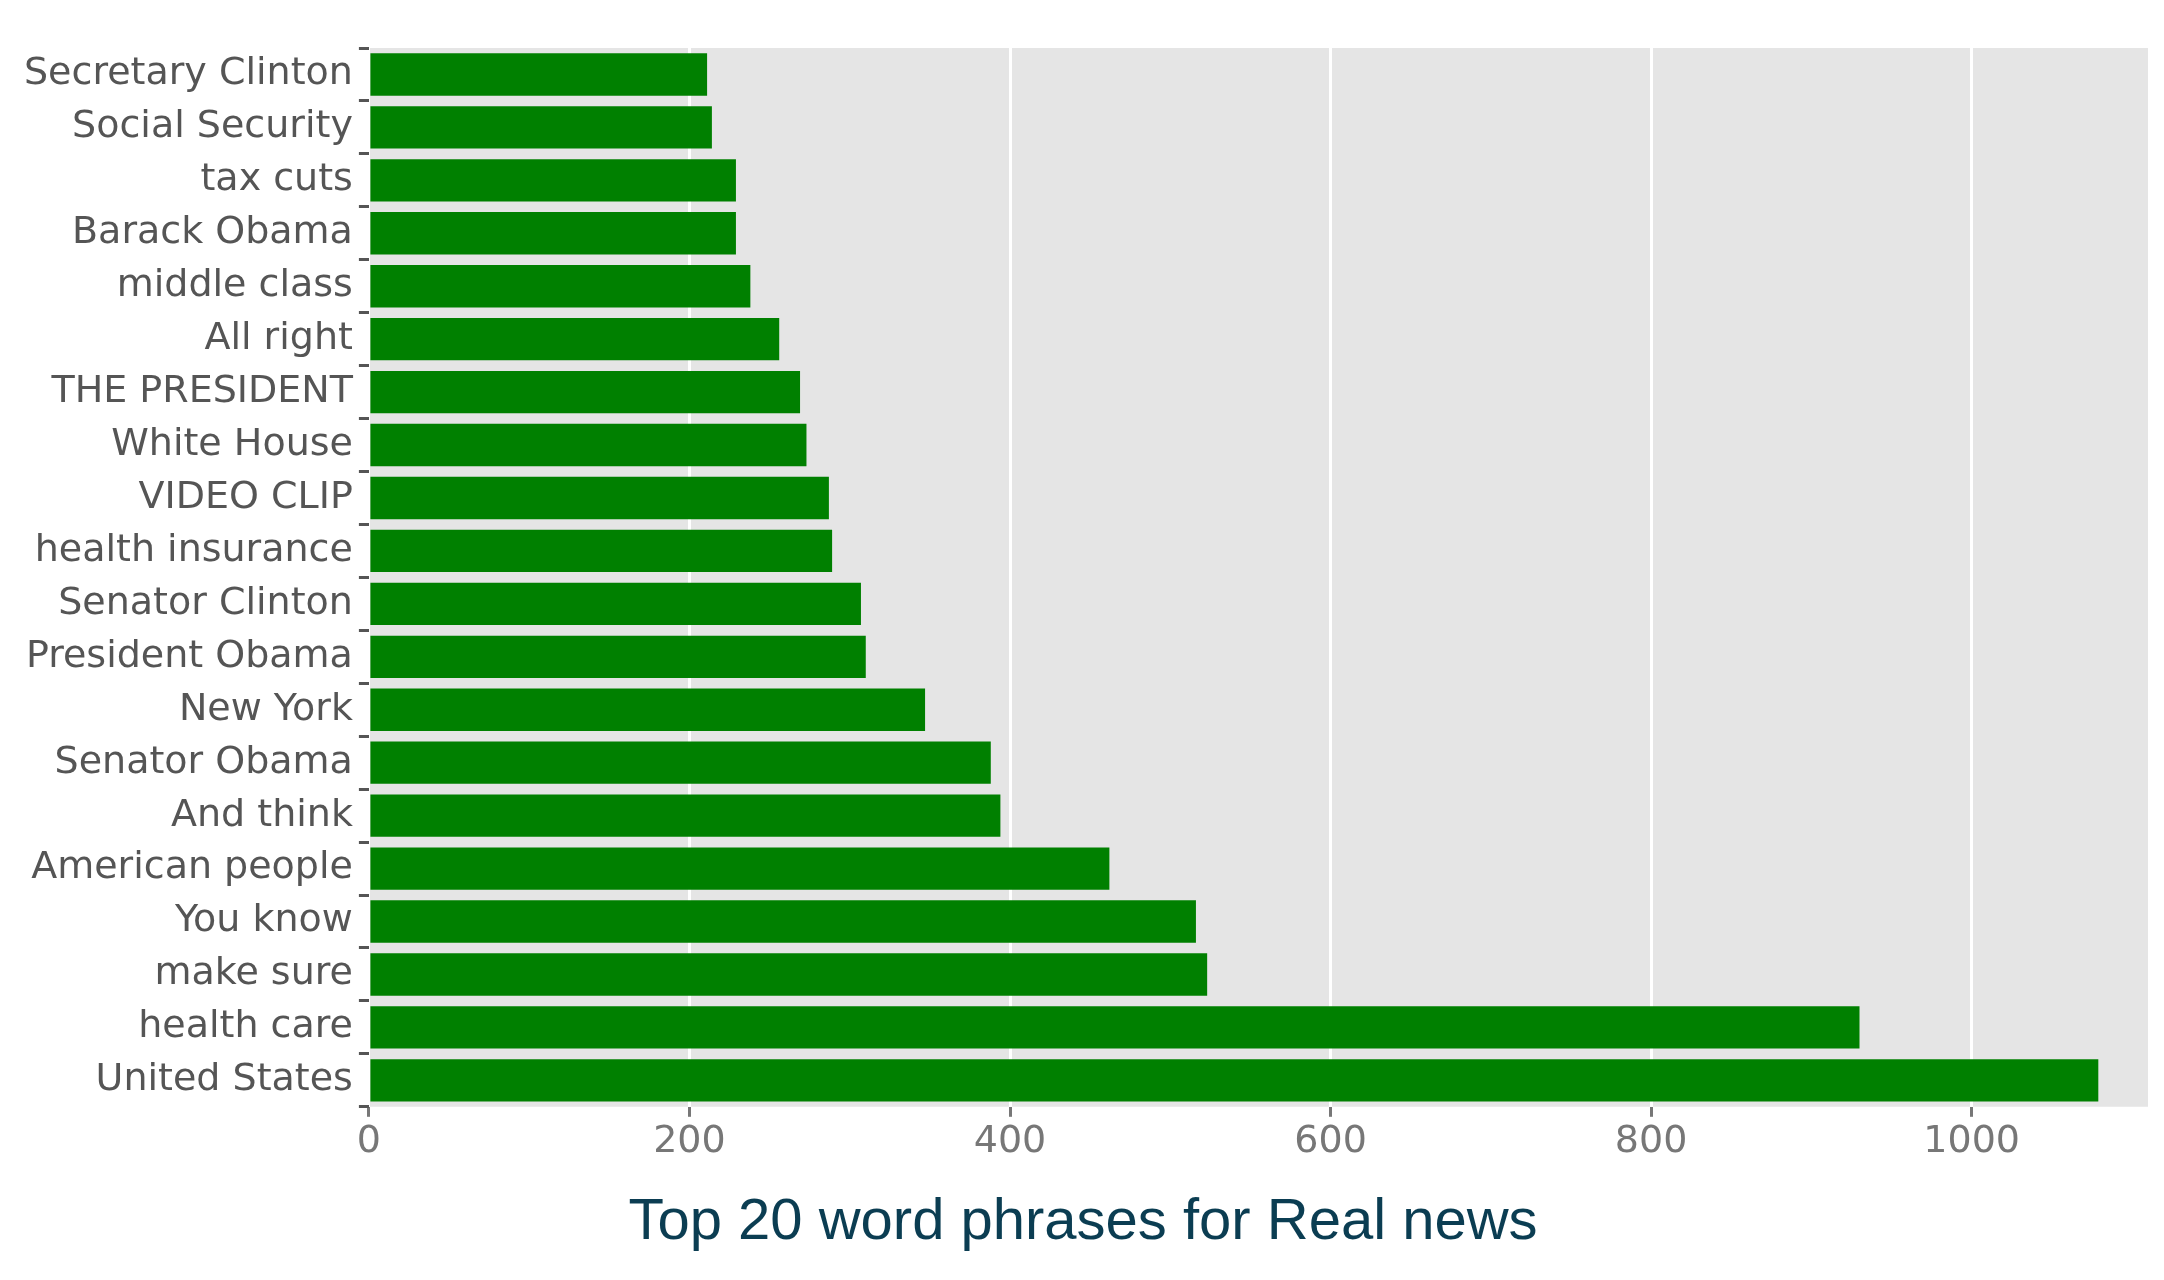 The width and height of the screenshot is (2164, 1280). What do you see at coordinates (1651, 1139) in the screenshot?
I see `x-tick-label: 800` at bounding box center [1651, 1139].